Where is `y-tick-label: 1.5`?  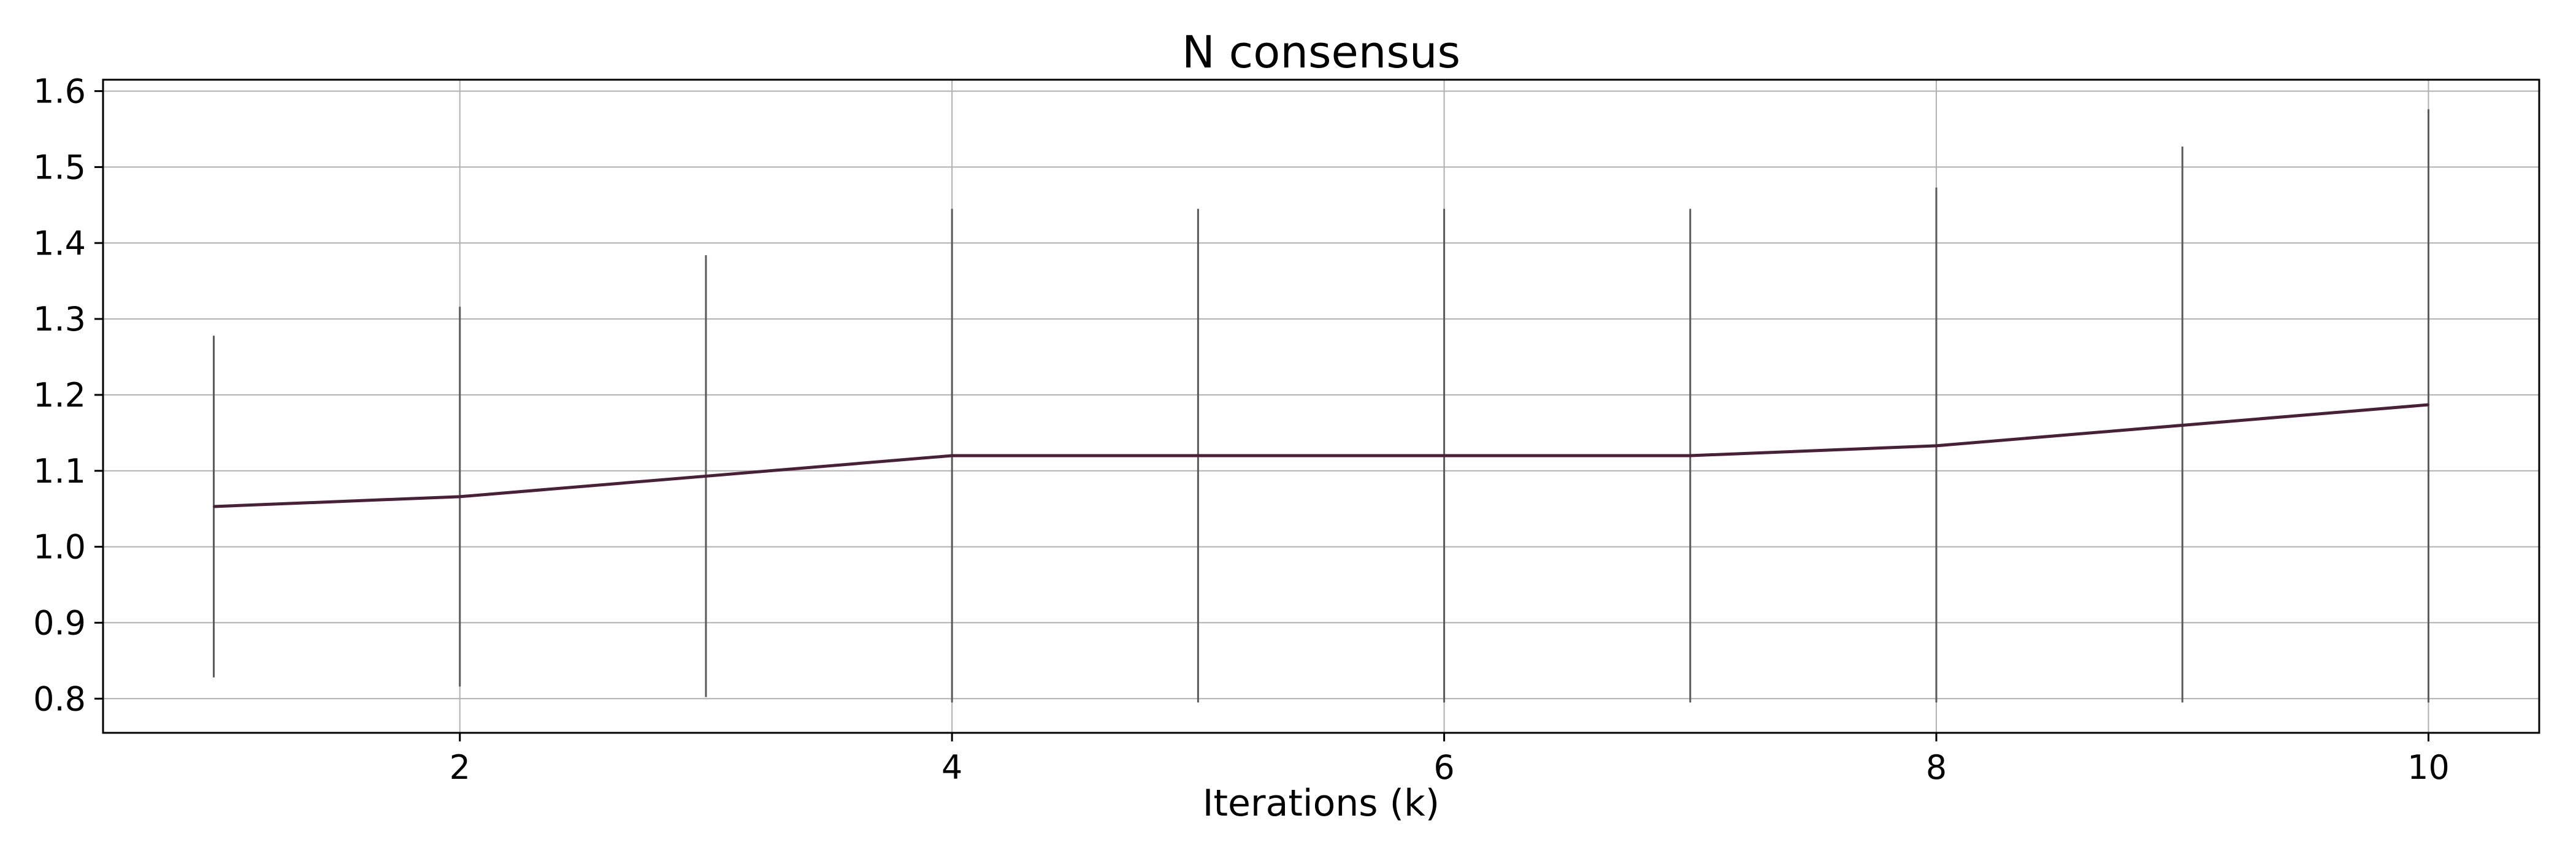
y-tick-label: 1.5 is located at coordinates (59, 167).